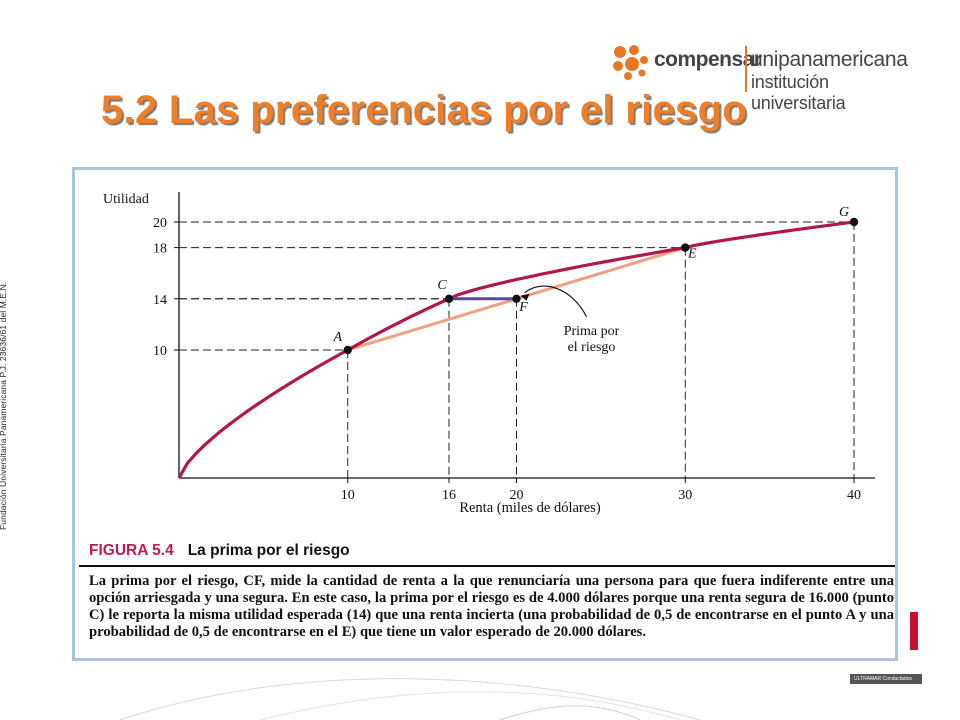 The height and width of the screenshot is (720, 960). I want to click on x-tick-label-16: 16, so click(449, 495).